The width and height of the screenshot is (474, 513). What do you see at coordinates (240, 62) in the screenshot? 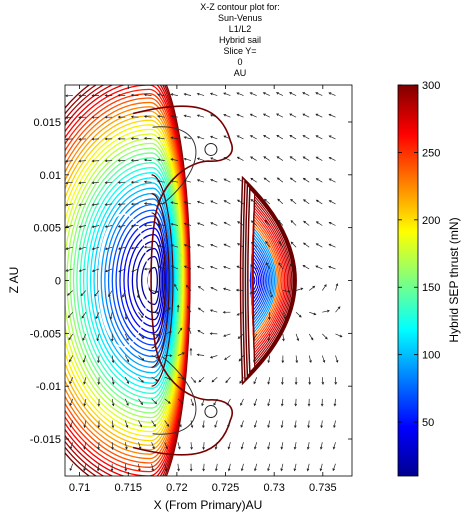
I see `title-line-6: 0` at bounding box center [240, 62].